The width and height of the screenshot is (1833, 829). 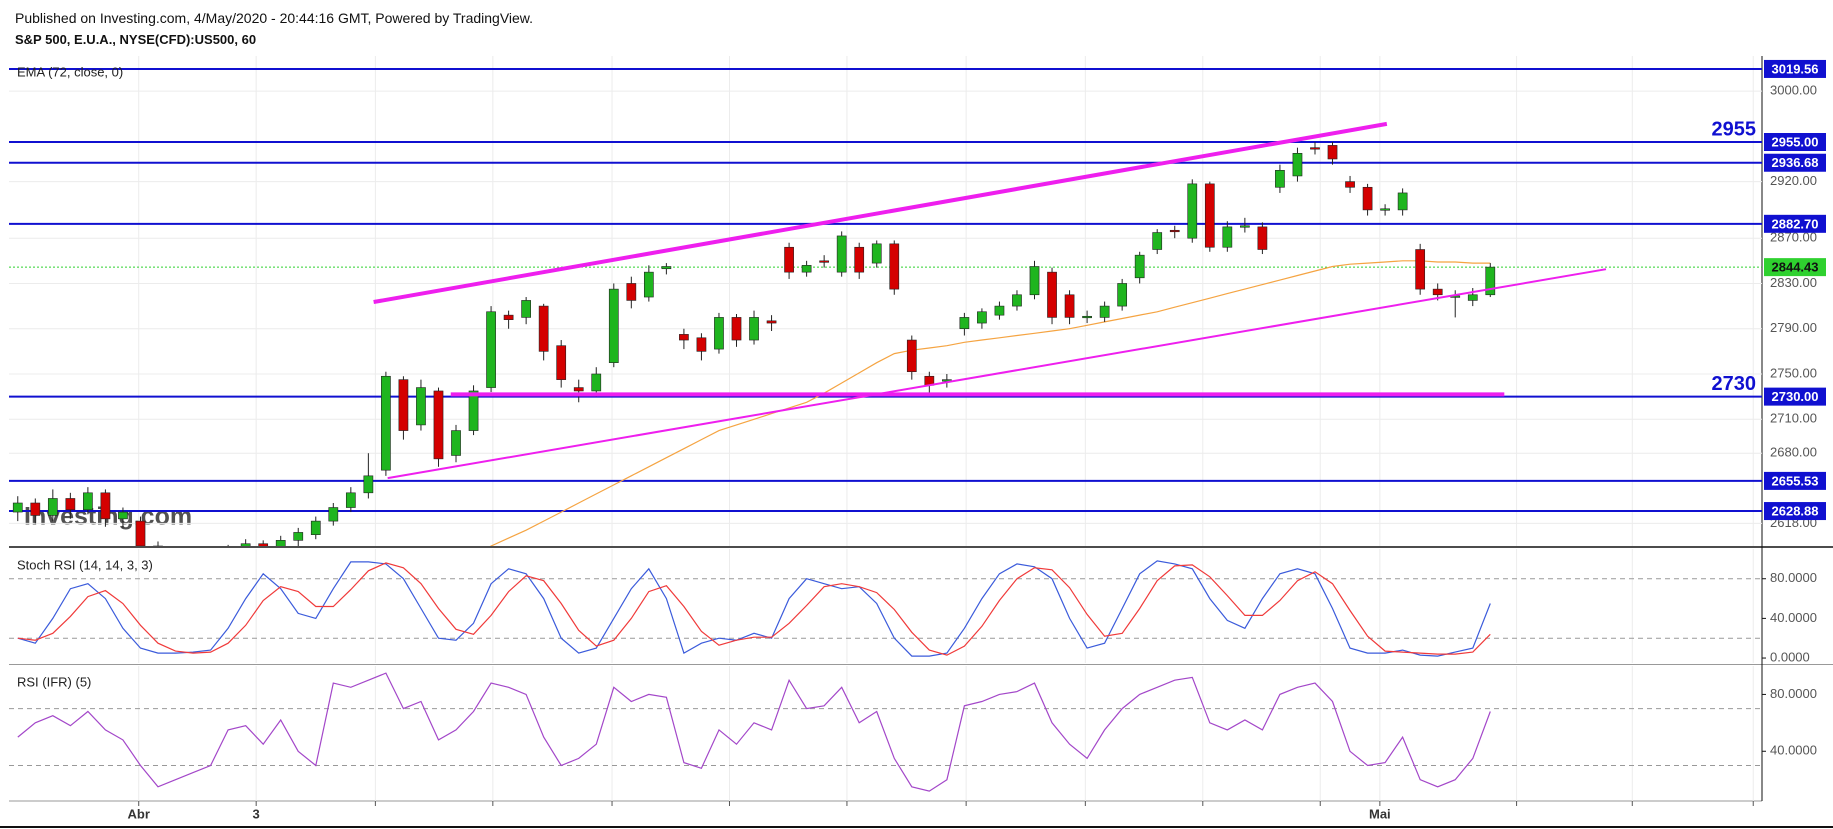 What do you see at coordinates (1793, 282) in the screenshot?
I see `y-tick-label: 2830.00` at bounding box center [1793, 282].